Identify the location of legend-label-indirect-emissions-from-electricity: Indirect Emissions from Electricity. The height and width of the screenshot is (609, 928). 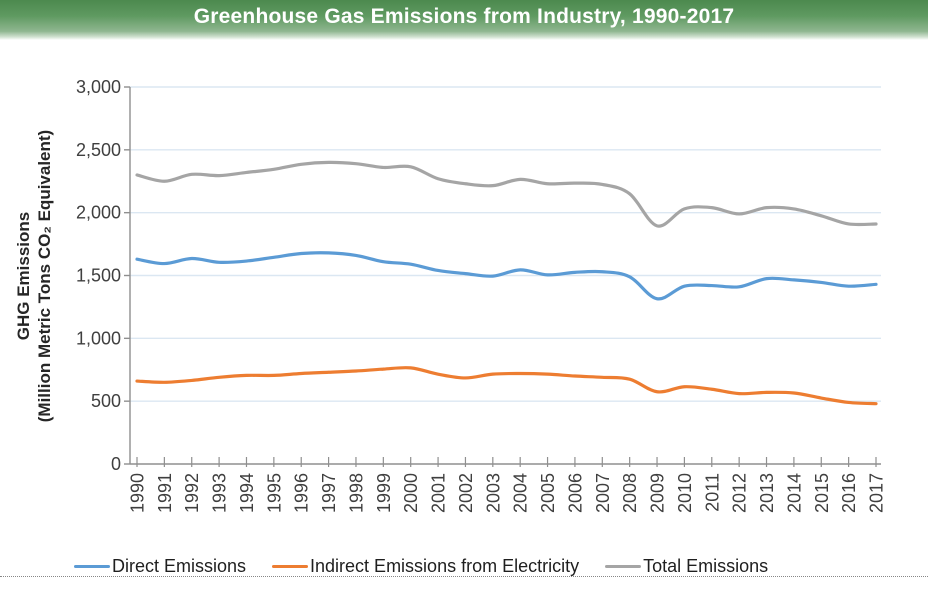
(445, 565).